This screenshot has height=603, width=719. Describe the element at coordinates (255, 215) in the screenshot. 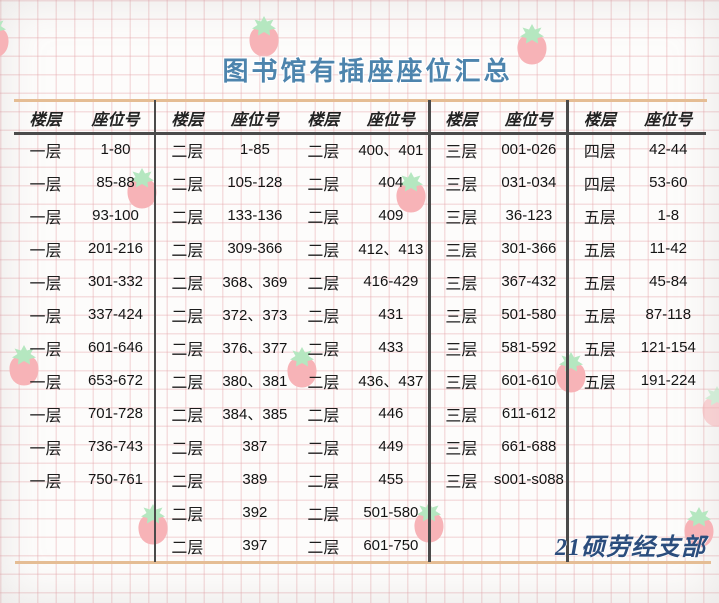

I see `seat-cell: 133-136` at that location.